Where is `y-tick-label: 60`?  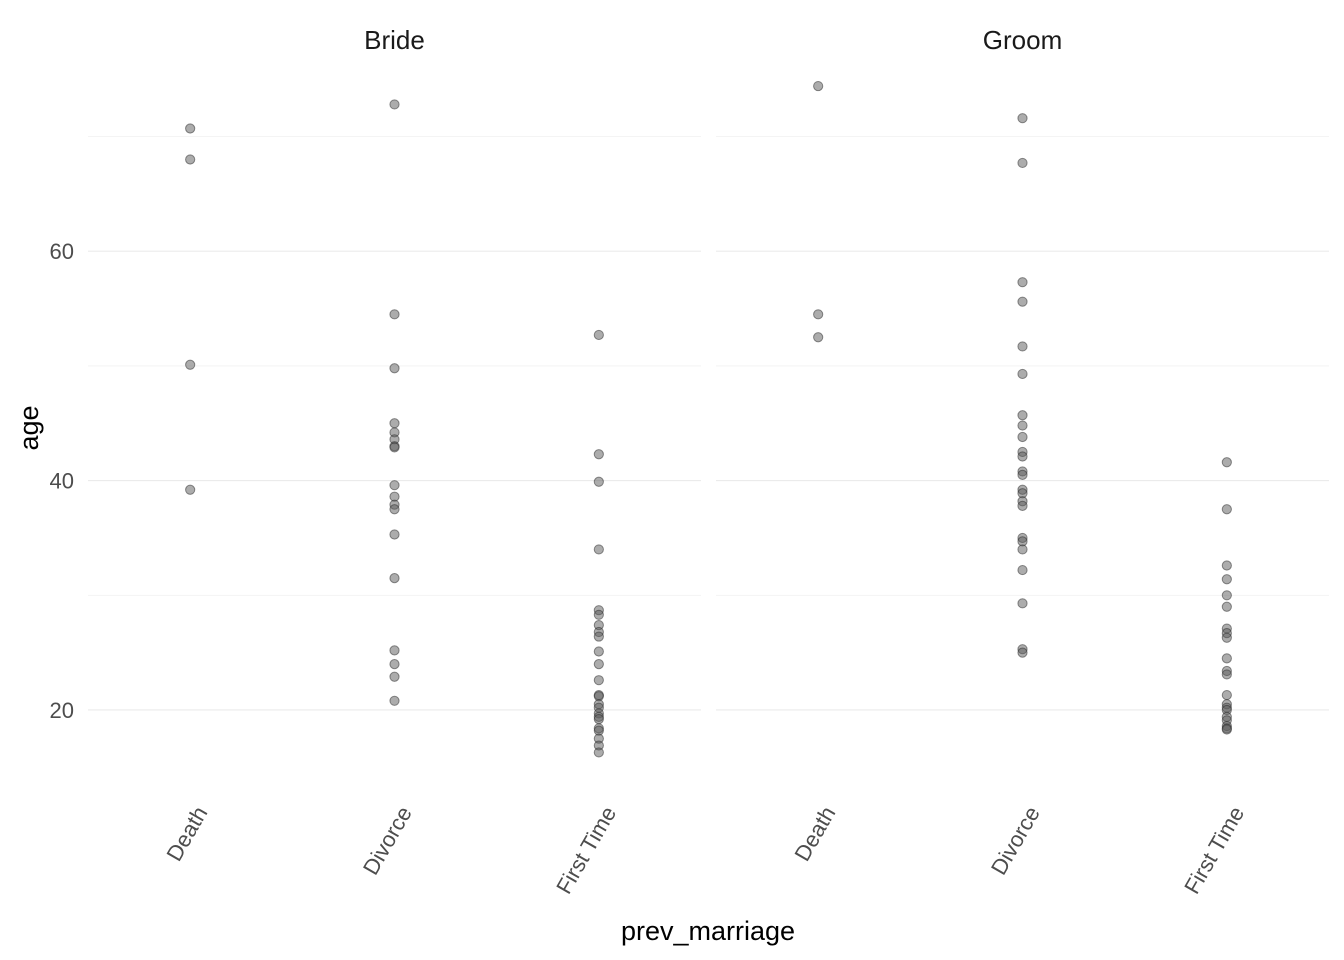
y-tick-label: 60 is located at coordinates (62, 251).